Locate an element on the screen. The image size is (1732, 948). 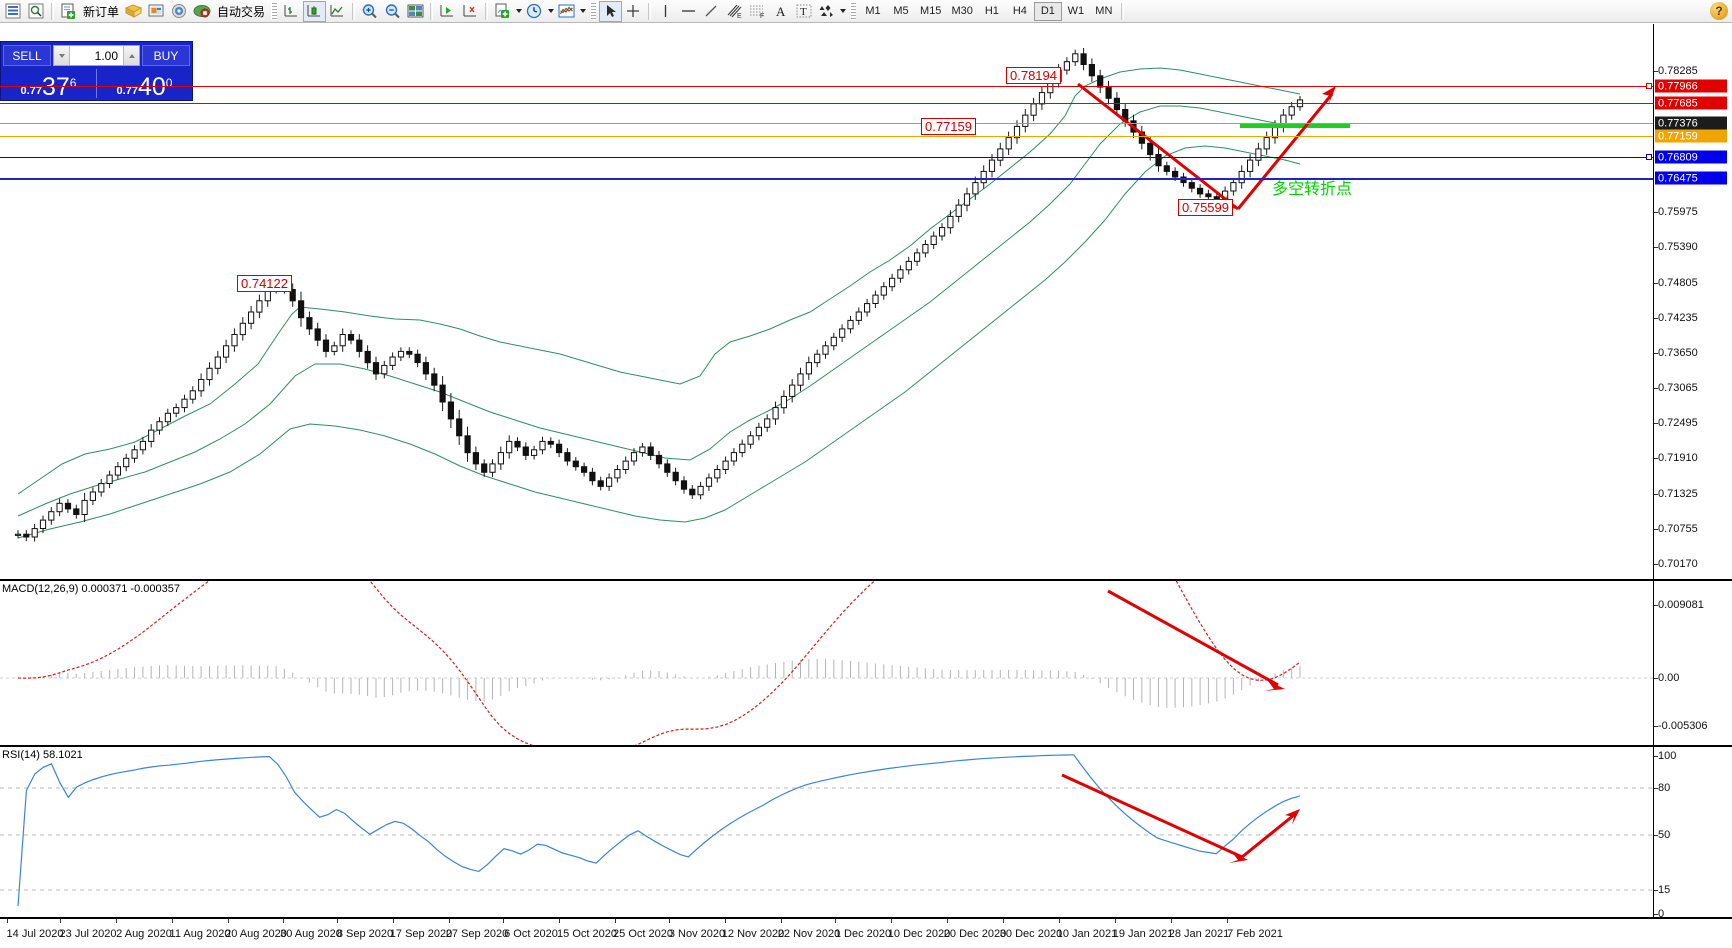
cursor-icon is located at coordinates (611, 11).